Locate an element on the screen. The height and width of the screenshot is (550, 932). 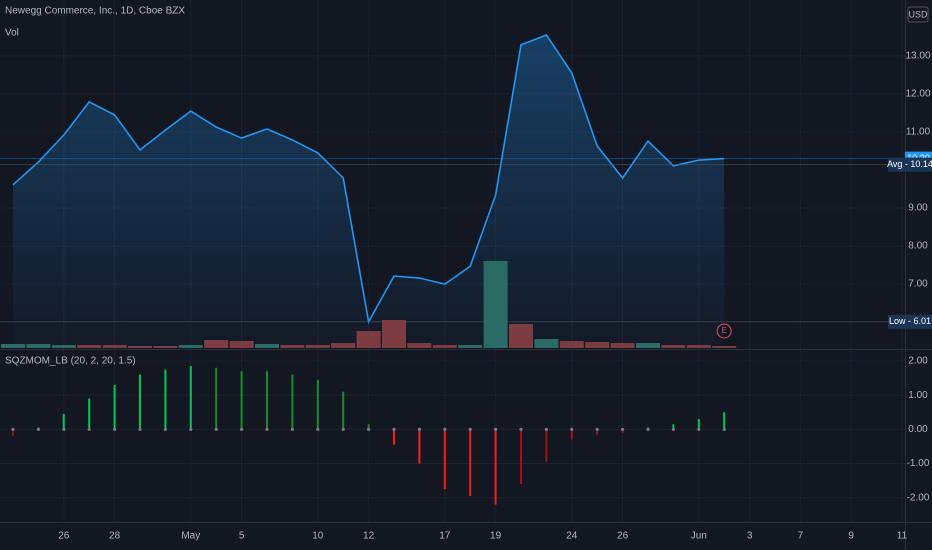
y-tick-label: -2.00 is located at coordinates (918, 497).